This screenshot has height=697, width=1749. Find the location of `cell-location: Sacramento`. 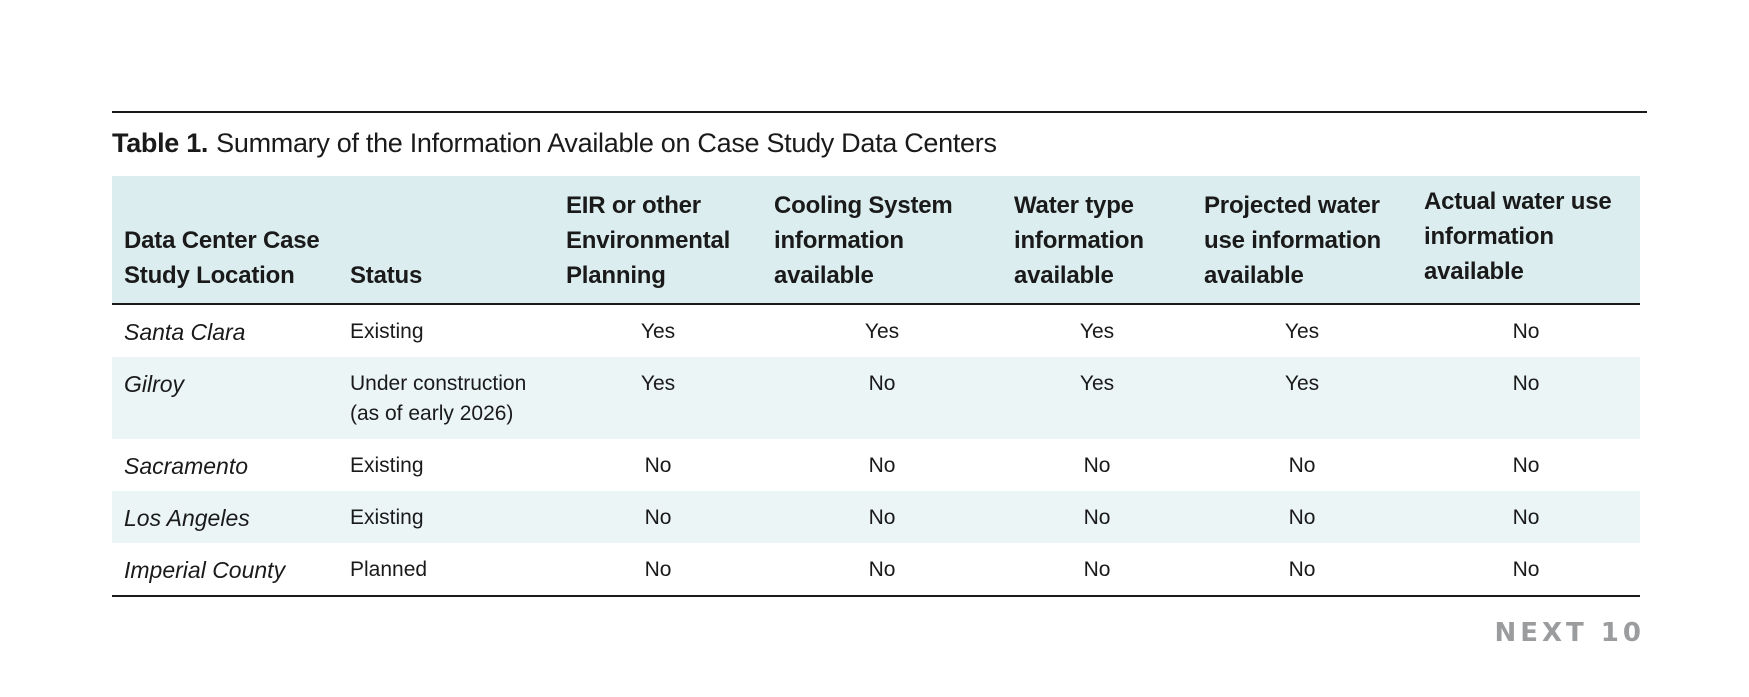

cell-location: Sacramento is located at coordinates (186, 466).